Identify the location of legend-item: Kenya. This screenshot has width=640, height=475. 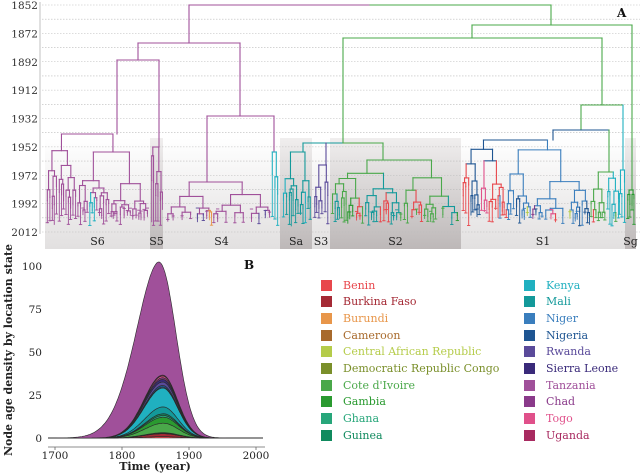
(552, 285).